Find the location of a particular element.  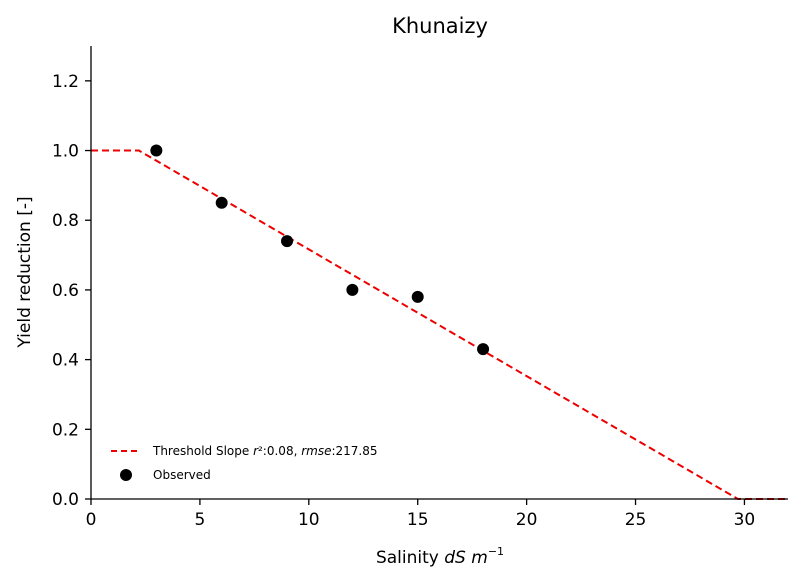

legend-rmse-symbol: rmse is located at coordinates (316, 451).